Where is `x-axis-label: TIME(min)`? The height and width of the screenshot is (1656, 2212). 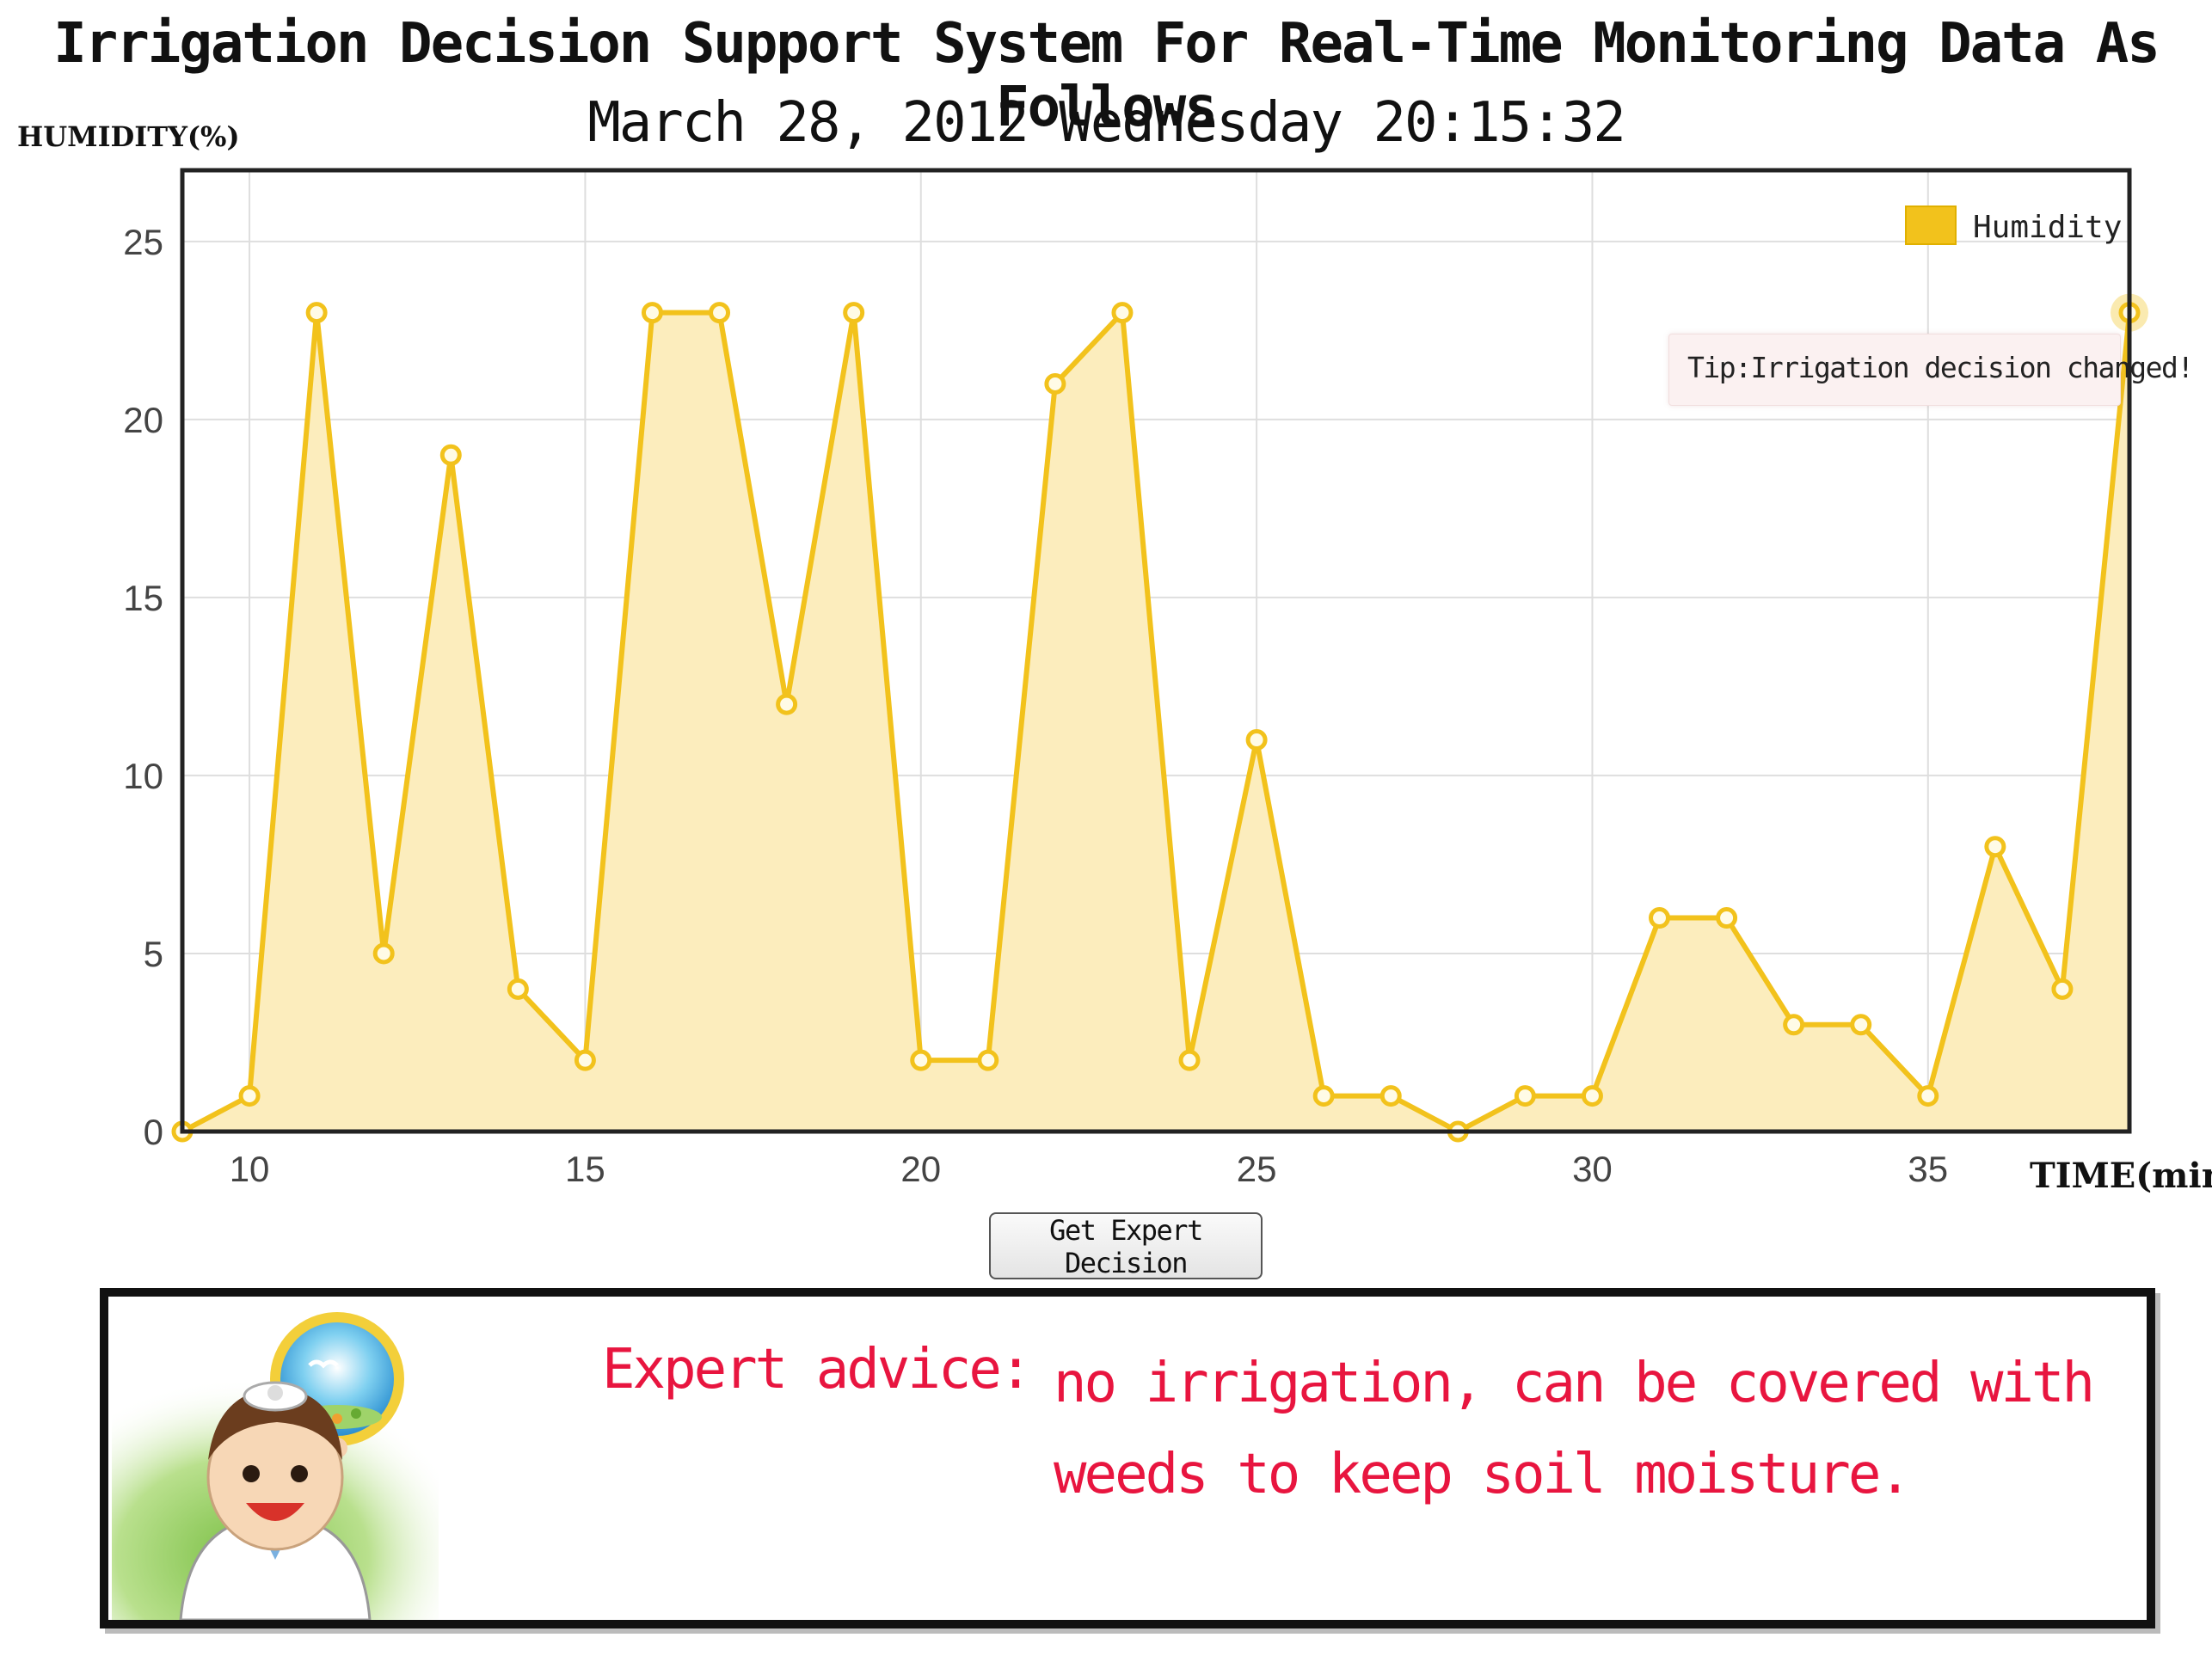
x-axis-label: TIME(min) is located at coordinates (2121, 1176).